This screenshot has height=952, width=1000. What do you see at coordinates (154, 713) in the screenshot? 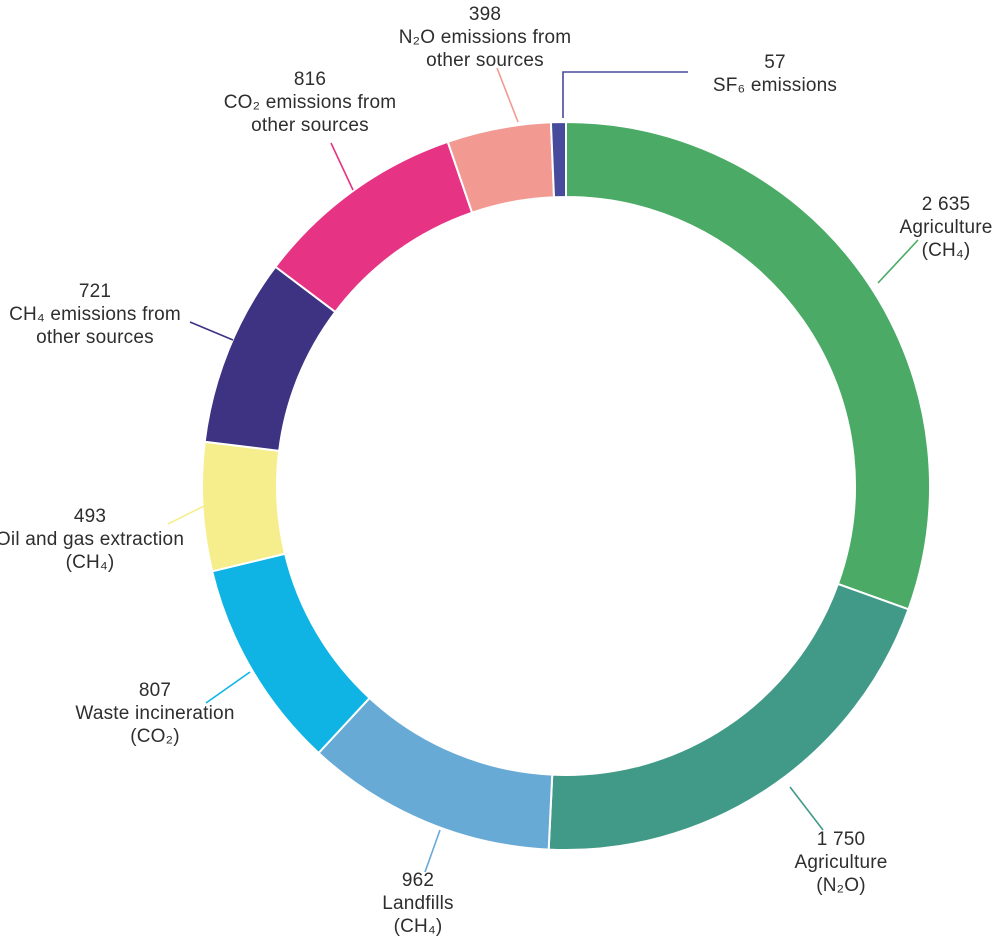
I see `segment-label-waste-incineration-co2: 807 Waste incineration (CO₂)` at bounding box center [154, 713].